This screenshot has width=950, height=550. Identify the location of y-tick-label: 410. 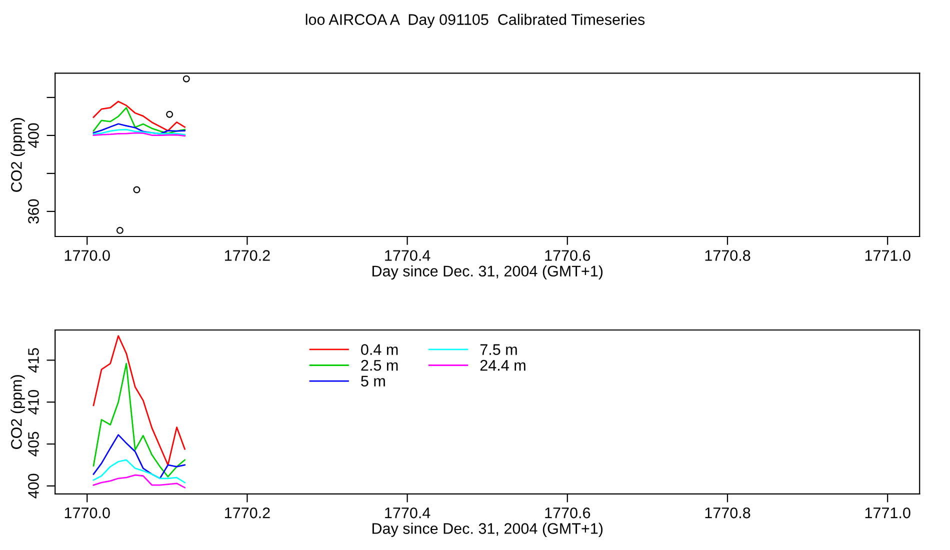
(33, 402).